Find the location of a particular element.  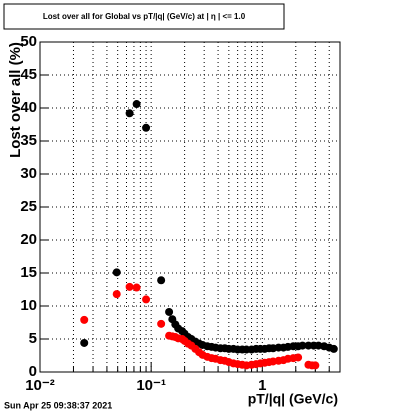

y-tick-label: 35 is located at coordinates (28, 140).